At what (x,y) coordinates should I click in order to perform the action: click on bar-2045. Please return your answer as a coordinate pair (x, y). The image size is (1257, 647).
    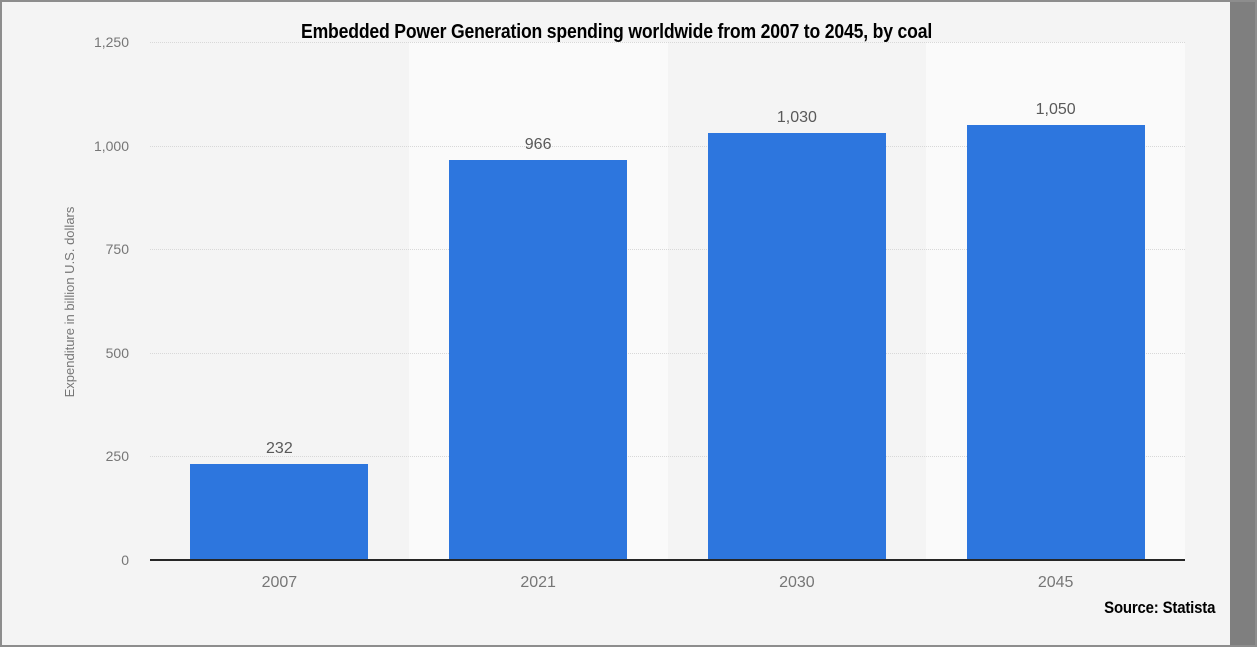
    Looking at the image, I should click on (1055, 342).